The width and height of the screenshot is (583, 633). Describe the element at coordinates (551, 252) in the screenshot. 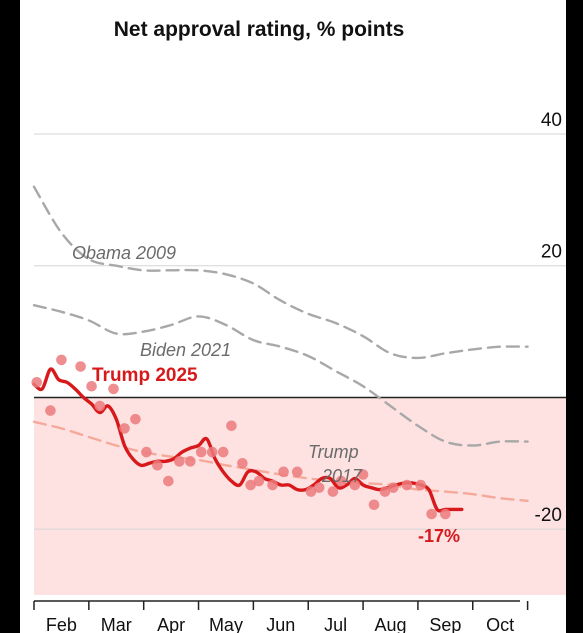

I see `y-tick-label: 20` at that location.